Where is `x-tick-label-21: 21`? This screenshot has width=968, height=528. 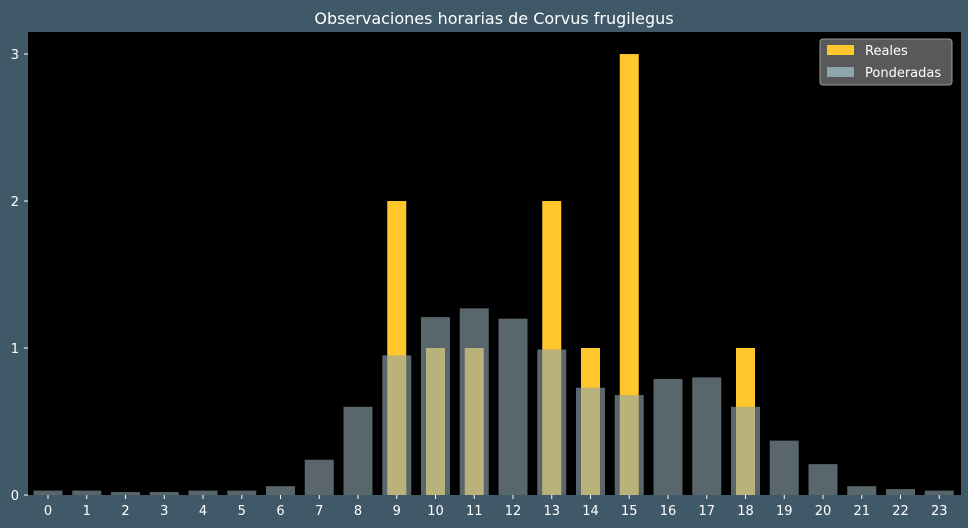
x-tick-label-21: 21 is located at coordinates (861, 511).